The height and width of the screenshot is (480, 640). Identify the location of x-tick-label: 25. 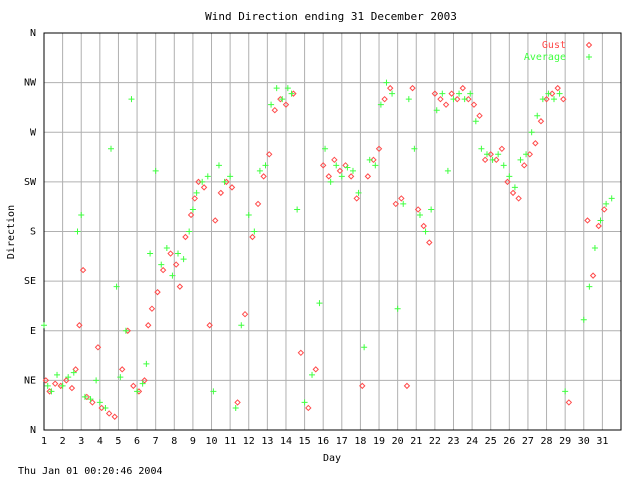
(491, 441).